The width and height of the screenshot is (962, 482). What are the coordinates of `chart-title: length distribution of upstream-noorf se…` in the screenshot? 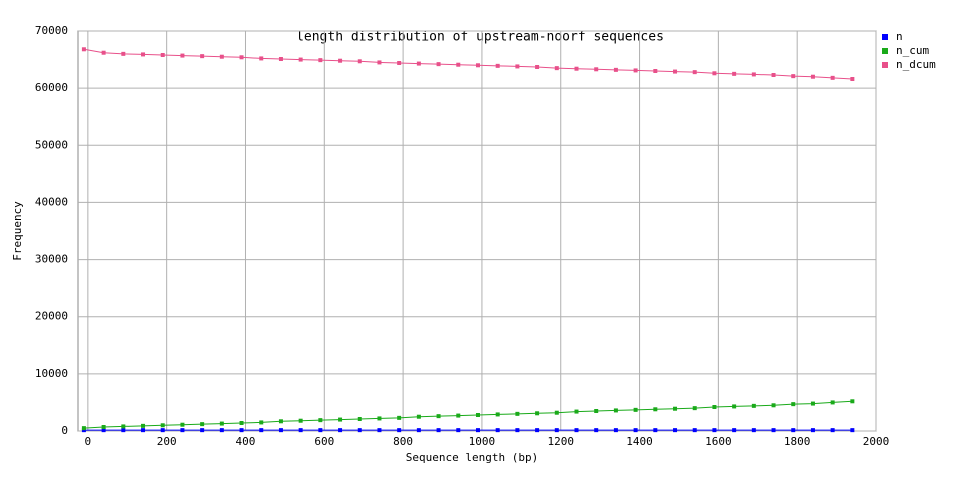 It's located at (480, 37).